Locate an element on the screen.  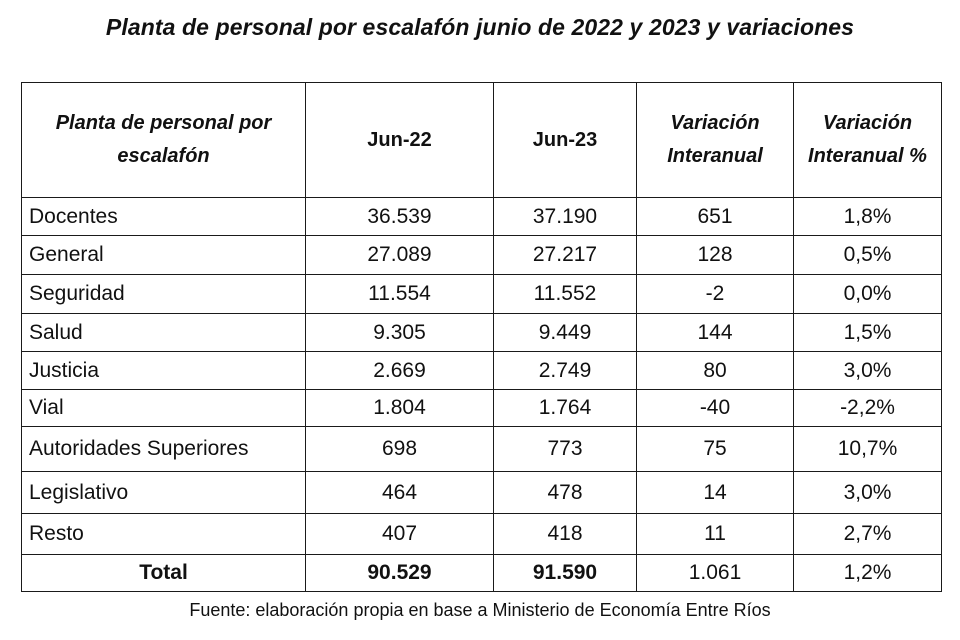
cell-jun23: 9.449 is located at coordinates (565, 332).